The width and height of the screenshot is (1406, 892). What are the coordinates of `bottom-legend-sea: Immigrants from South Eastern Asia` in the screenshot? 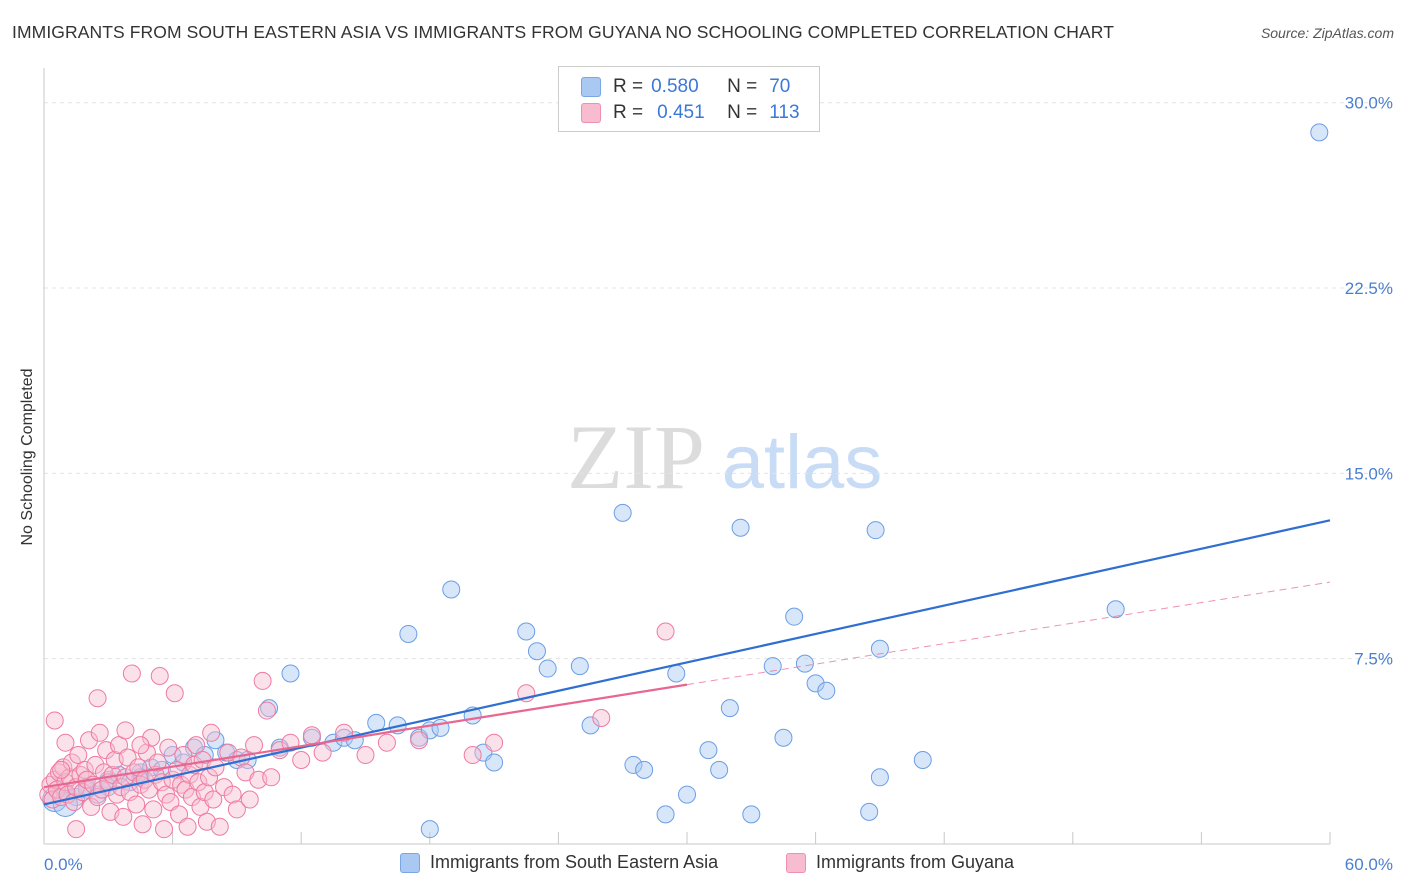 It's located at (559, 862).